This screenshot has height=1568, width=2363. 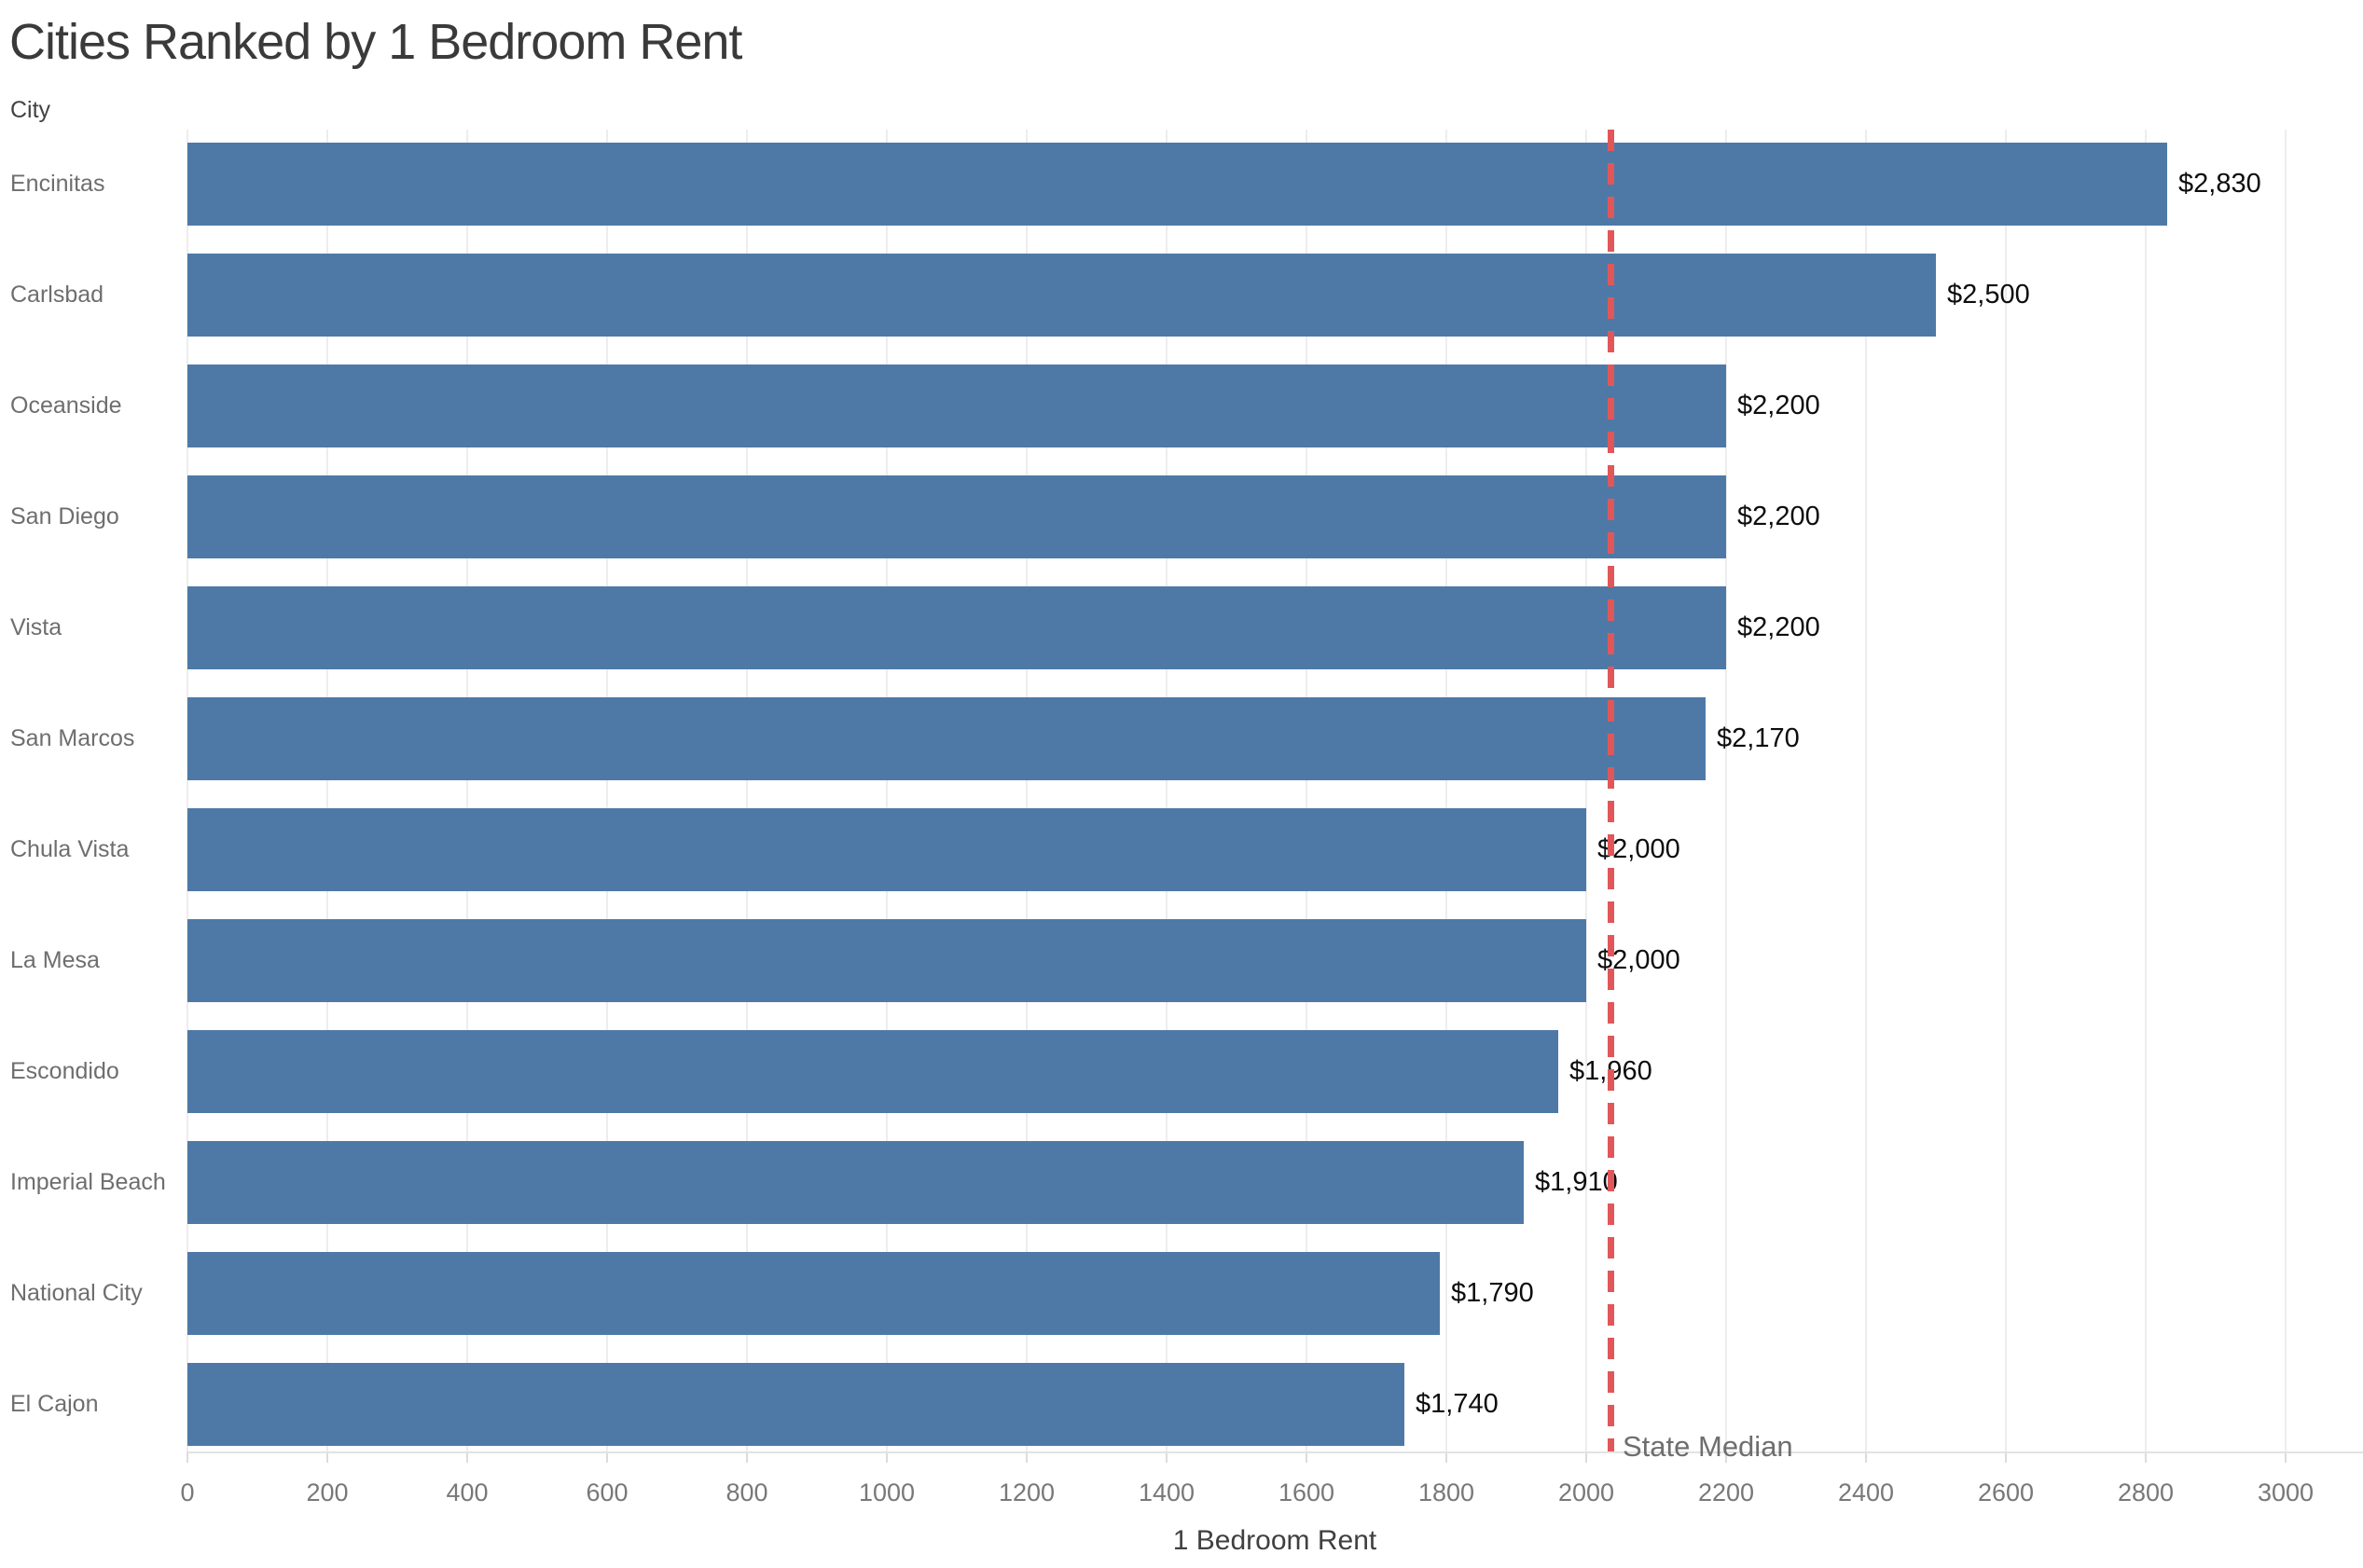 I want to click on city-label: San Diego, so click(x=64, y=516).